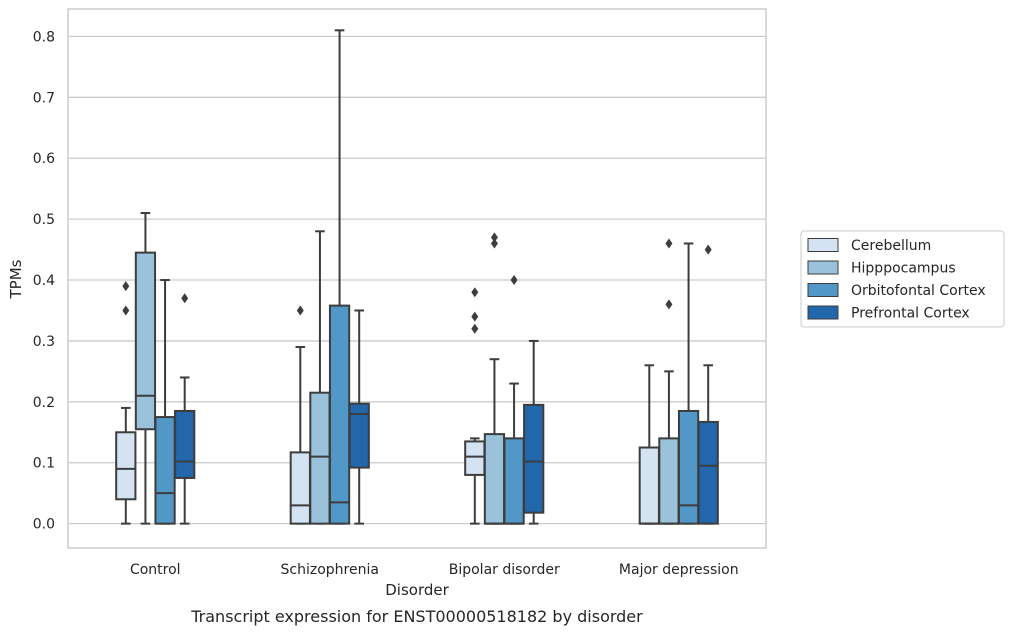 The width and height of the screenshot is (1014, 634). What do you see at coordinates (44, 464) in the screenshot?
I see `y-tick-label: 0.1` at bounding box center [44, 464].